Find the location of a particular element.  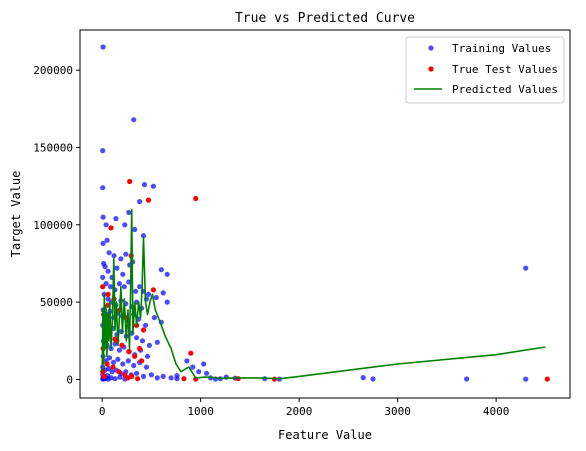

y-axis: 0 50000 100000 150000 200000 is located at coordinates (56, 225).